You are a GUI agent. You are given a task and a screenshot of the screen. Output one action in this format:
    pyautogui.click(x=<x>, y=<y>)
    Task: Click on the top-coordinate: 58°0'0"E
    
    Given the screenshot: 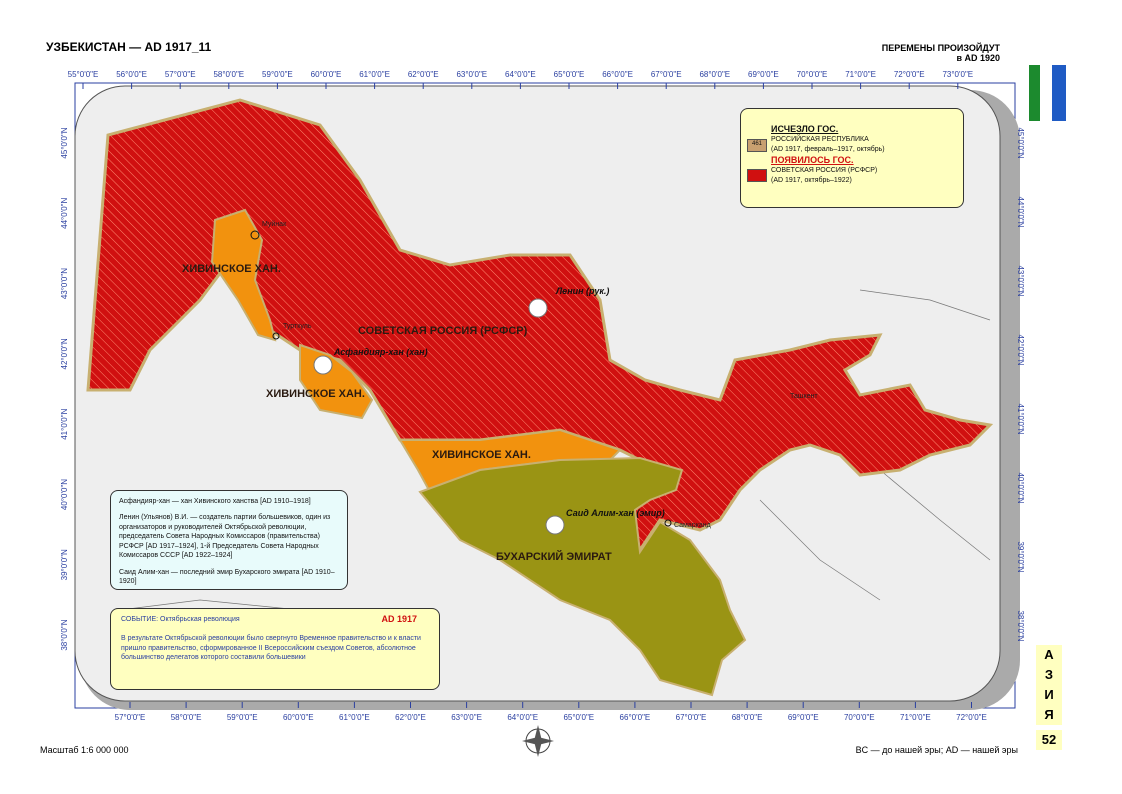 What is the action you would take?
    pyautogui.click(x=228, y=74)
    